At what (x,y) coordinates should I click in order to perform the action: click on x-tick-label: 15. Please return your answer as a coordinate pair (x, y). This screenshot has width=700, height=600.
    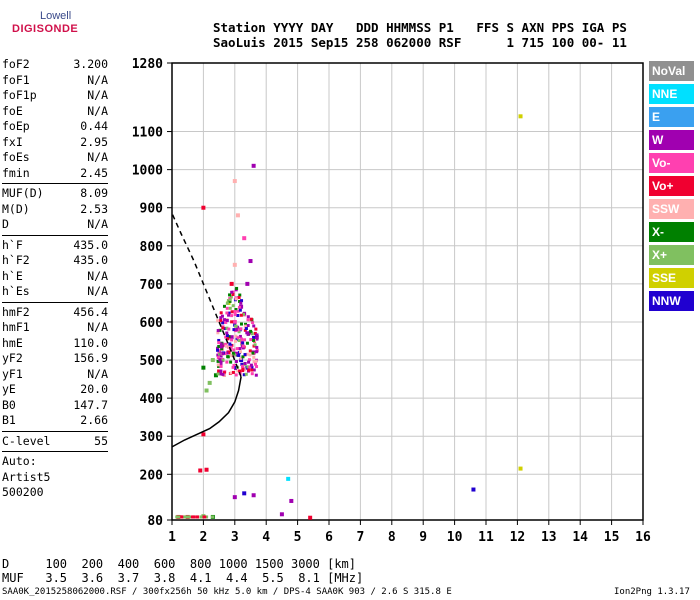
    Looking at the image, I should click on (612, 537).